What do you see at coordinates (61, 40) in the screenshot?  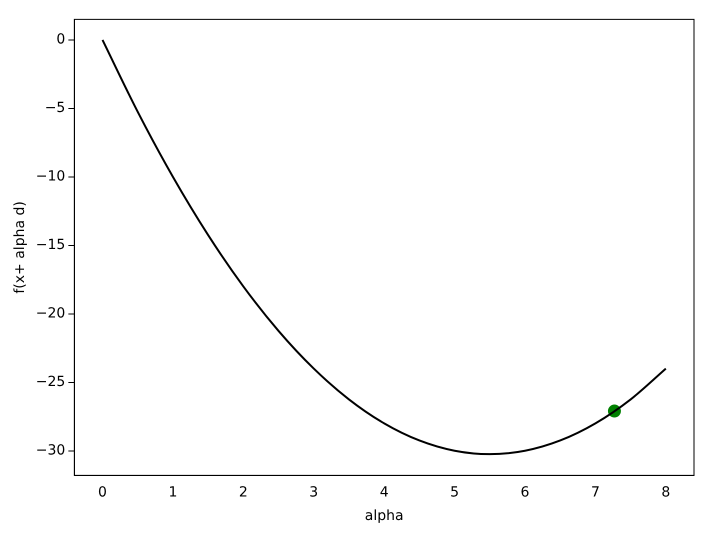 I see `y-tick-label: 0` at bounding box center [61, 40].